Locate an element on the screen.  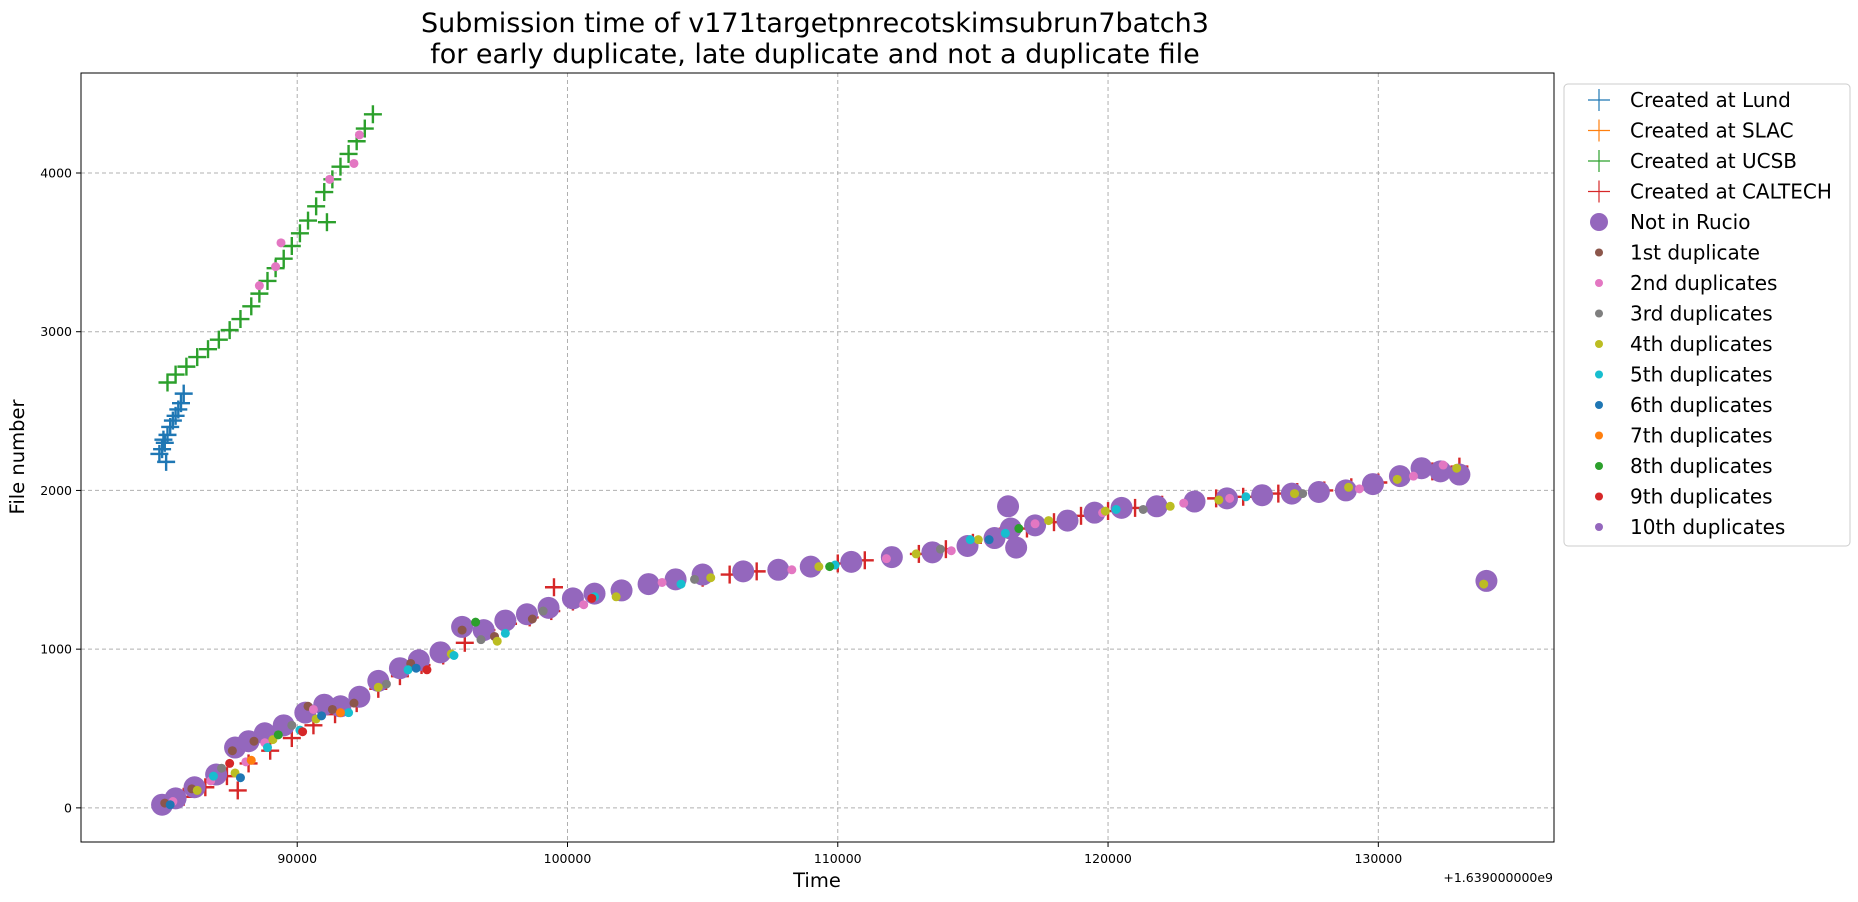
legend-entry-10th-duplicates: 10th duplicates is located at coordinates (1690, 527).